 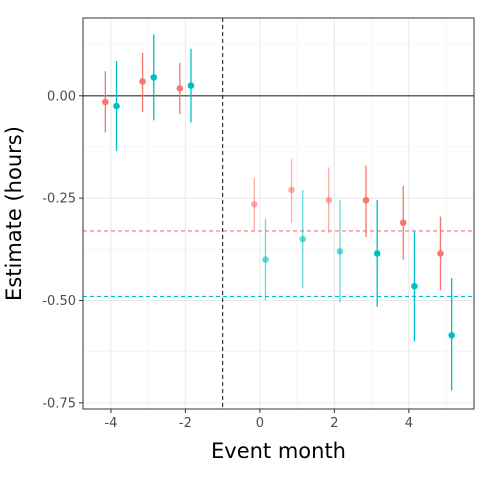 I want to click on y-axis-ticks: 0.00 -0.25 -0.50 -0.75, so click(x=62, y=250).